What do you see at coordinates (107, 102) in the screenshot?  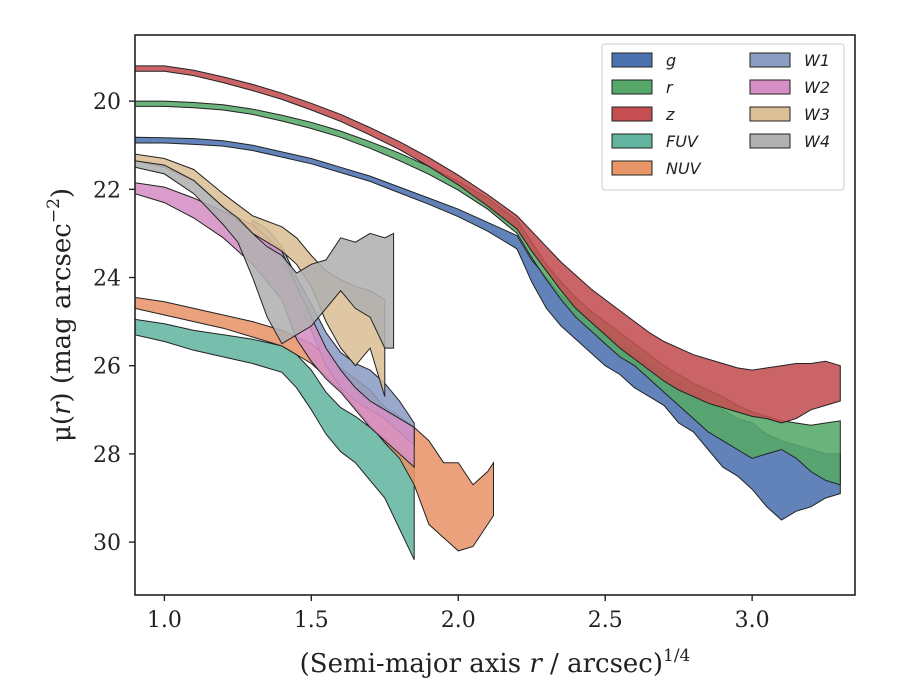 I see `y-tick-label: 20` at bounding box center [107, 102].